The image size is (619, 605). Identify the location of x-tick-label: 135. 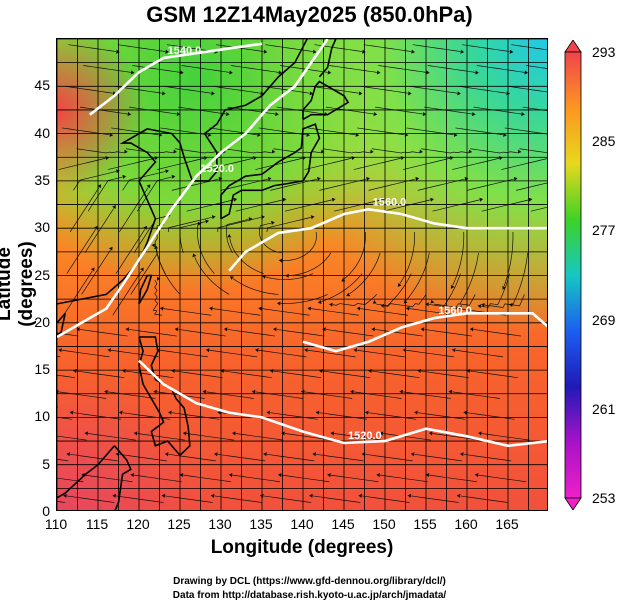
(261, 524).